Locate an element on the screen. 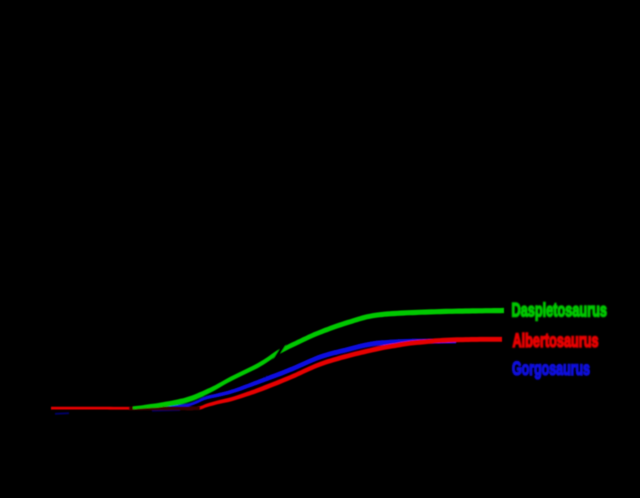 This screenshot has height=498, width=640. svg-text: Albertosaurus is located at coordinates (556, 341).